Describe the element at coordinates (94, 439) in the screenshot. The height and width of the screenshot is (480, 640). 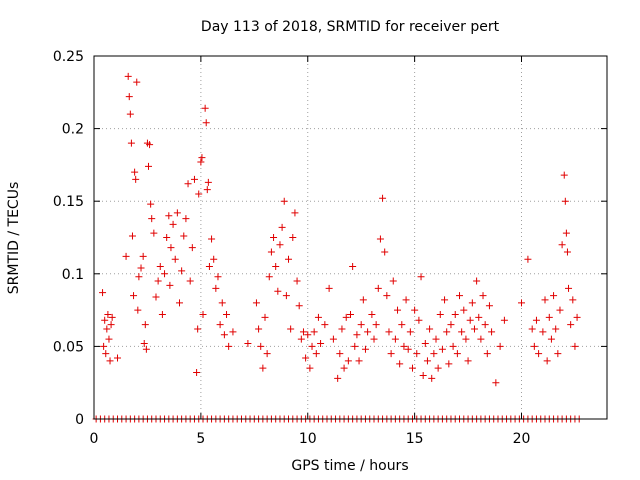
I see `x-tick-label: 0` at that location.